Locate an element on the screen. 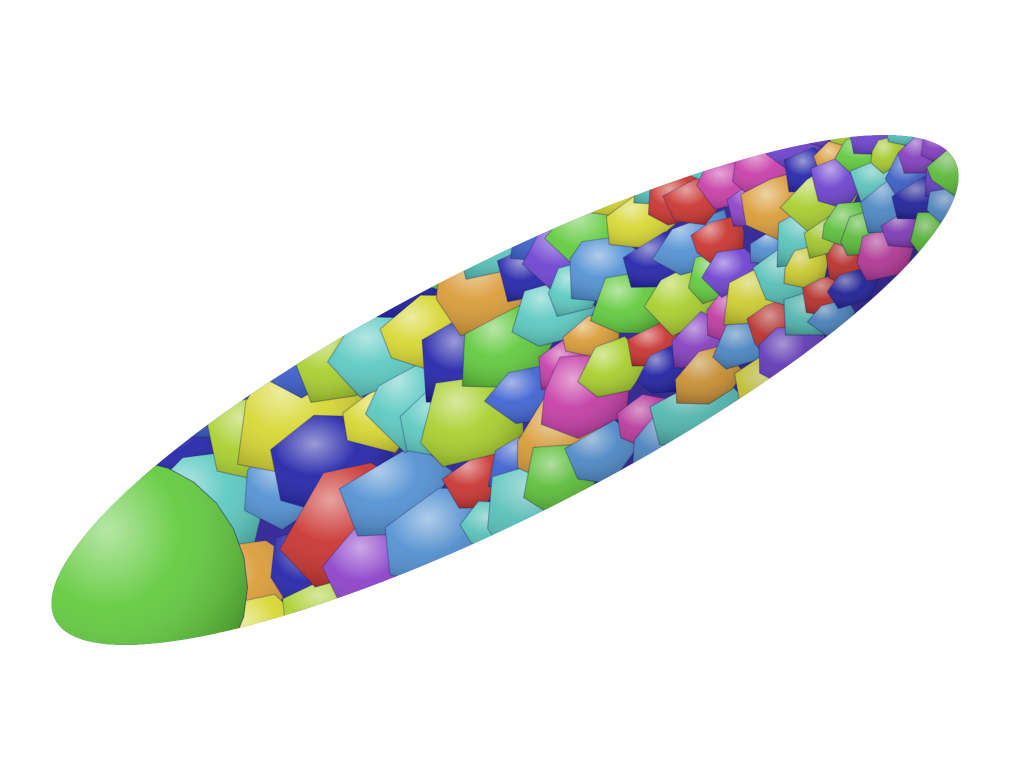  cell is located at coordinates (689, 153).